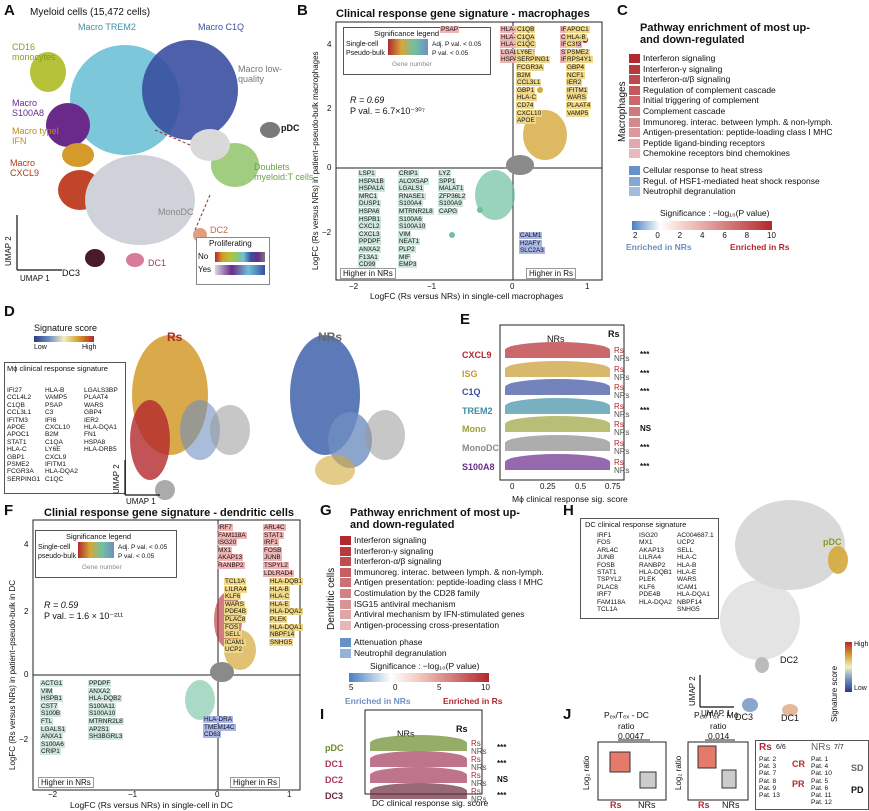  What do you see at coordinates (526, 45) in the screenshot?
I see `gene-label: C1QC` at bounding box center [526, 45].